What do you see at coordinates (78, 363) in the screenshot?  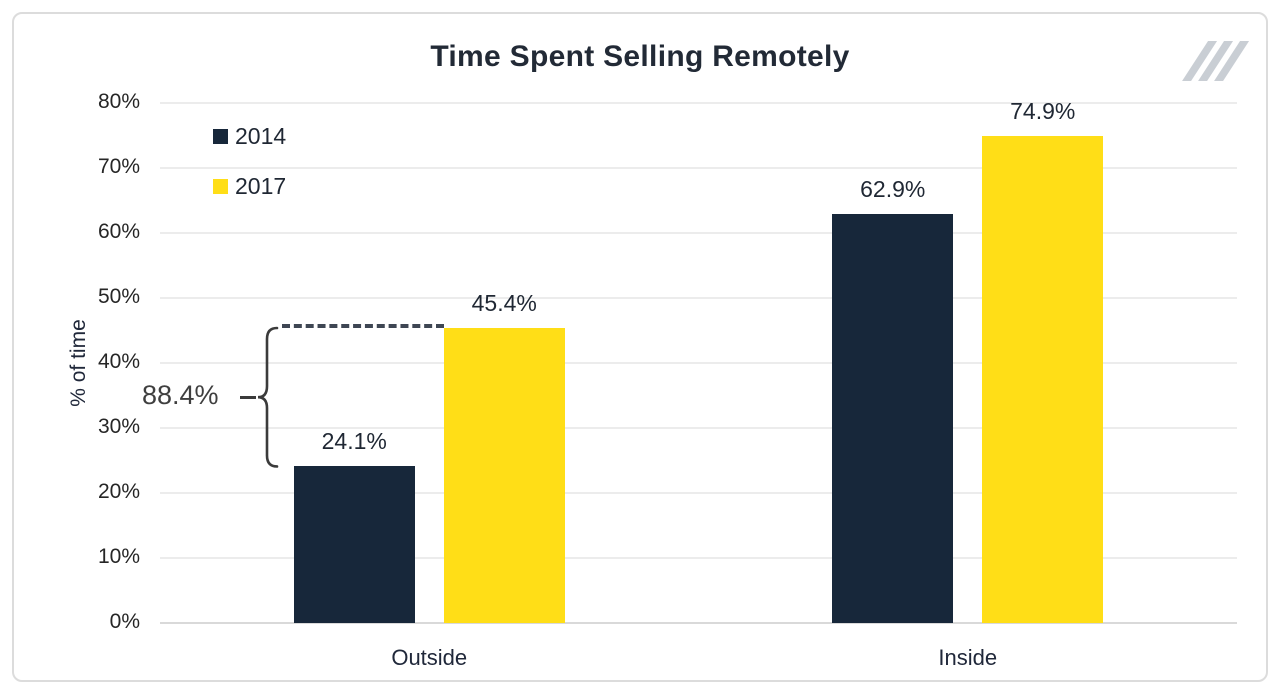 I see `y-axis-label: % of time` at bounding box center [78, 363].